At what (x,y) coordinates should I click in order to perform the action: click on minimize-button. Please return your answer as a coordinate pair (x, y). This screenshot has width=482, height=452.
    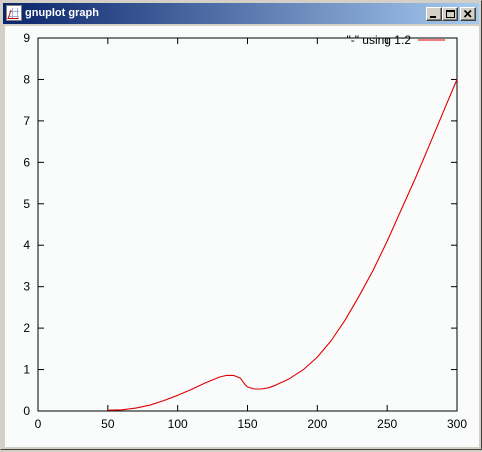
    Looking at the image, I should click on (434, 14).